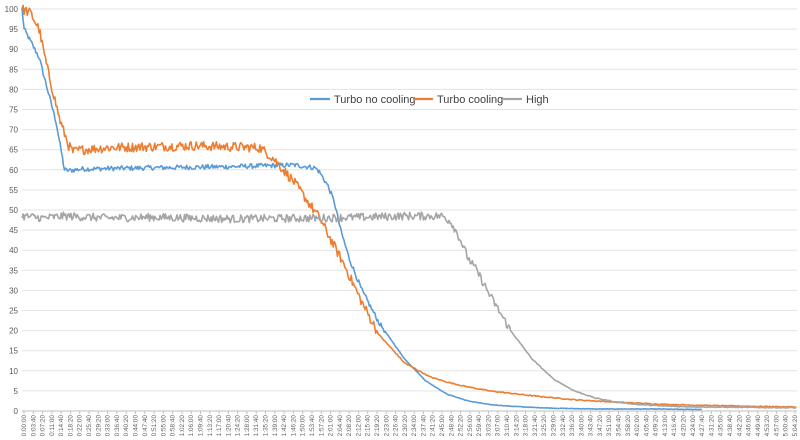 This screenshot has height=440, width=800. What do you see at coordinates (572, 426) in the screenshot?
I see `x-tick-label: 3:36:20` at bounding box center [572, 426].